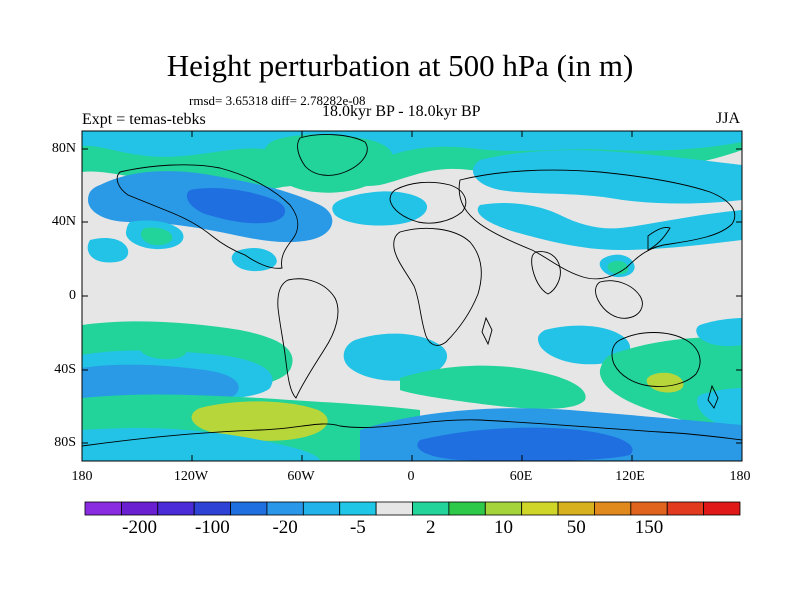  I want to click on season-label: JJA, so click(727, 118).